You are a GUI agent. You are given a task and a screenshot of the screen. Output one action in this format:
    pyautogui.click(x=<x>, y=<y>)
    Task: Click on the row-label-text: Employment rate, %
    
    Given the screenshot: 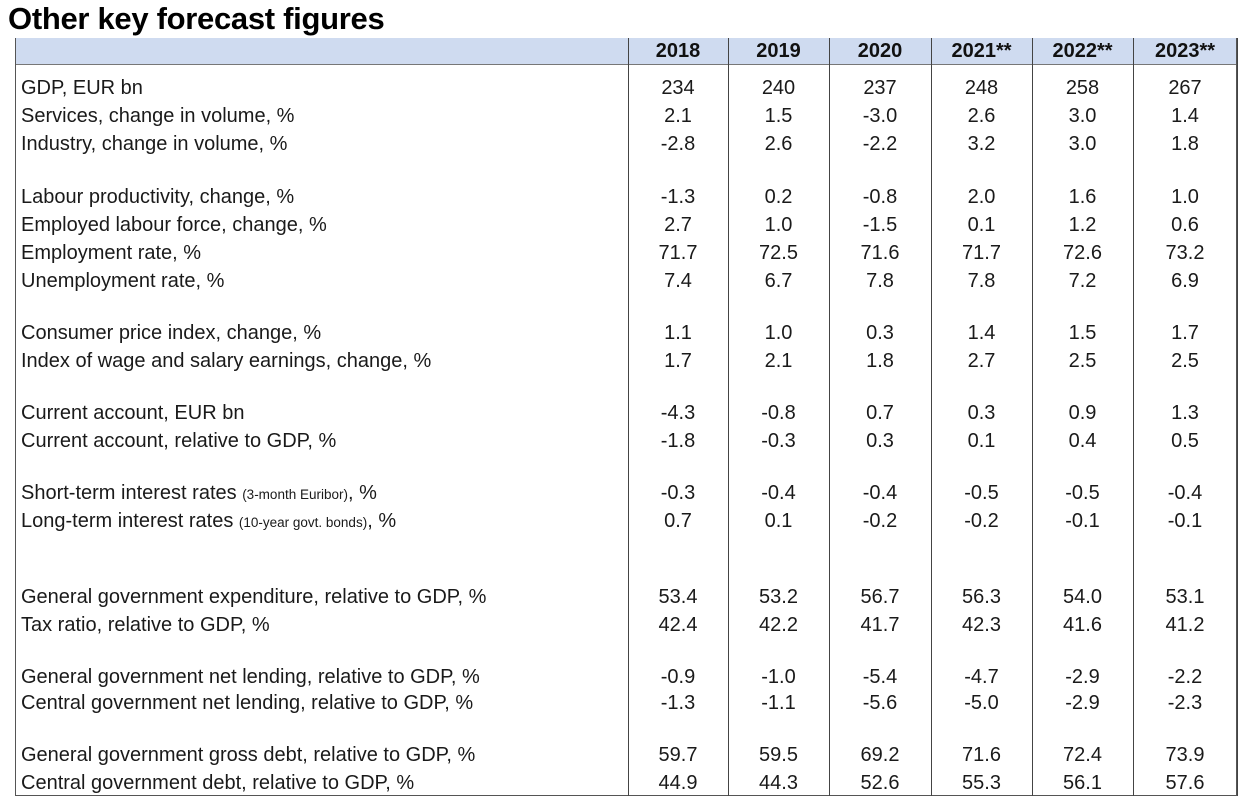 What is the action you would take?
    pyautogui.click(x=111, y=253)
    